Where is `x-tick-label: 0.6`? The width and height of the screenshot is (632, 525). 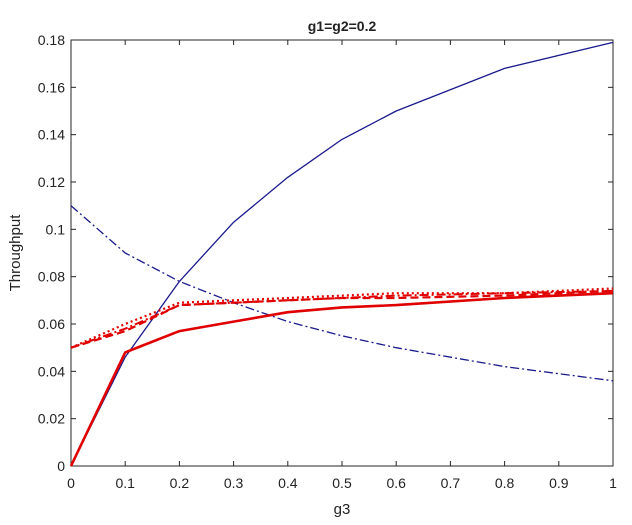
x-tick-label: 0.6 is located at coordinates (396, 483).